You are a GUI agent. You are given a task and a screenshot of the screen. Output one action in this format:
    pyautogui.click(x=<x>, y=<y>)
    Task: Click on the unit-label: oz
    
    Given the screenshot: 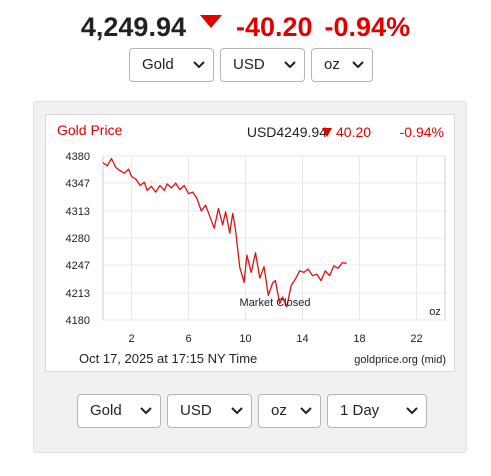 What is the action you would take?
    pyautogui.click(x=435, y=312)
    